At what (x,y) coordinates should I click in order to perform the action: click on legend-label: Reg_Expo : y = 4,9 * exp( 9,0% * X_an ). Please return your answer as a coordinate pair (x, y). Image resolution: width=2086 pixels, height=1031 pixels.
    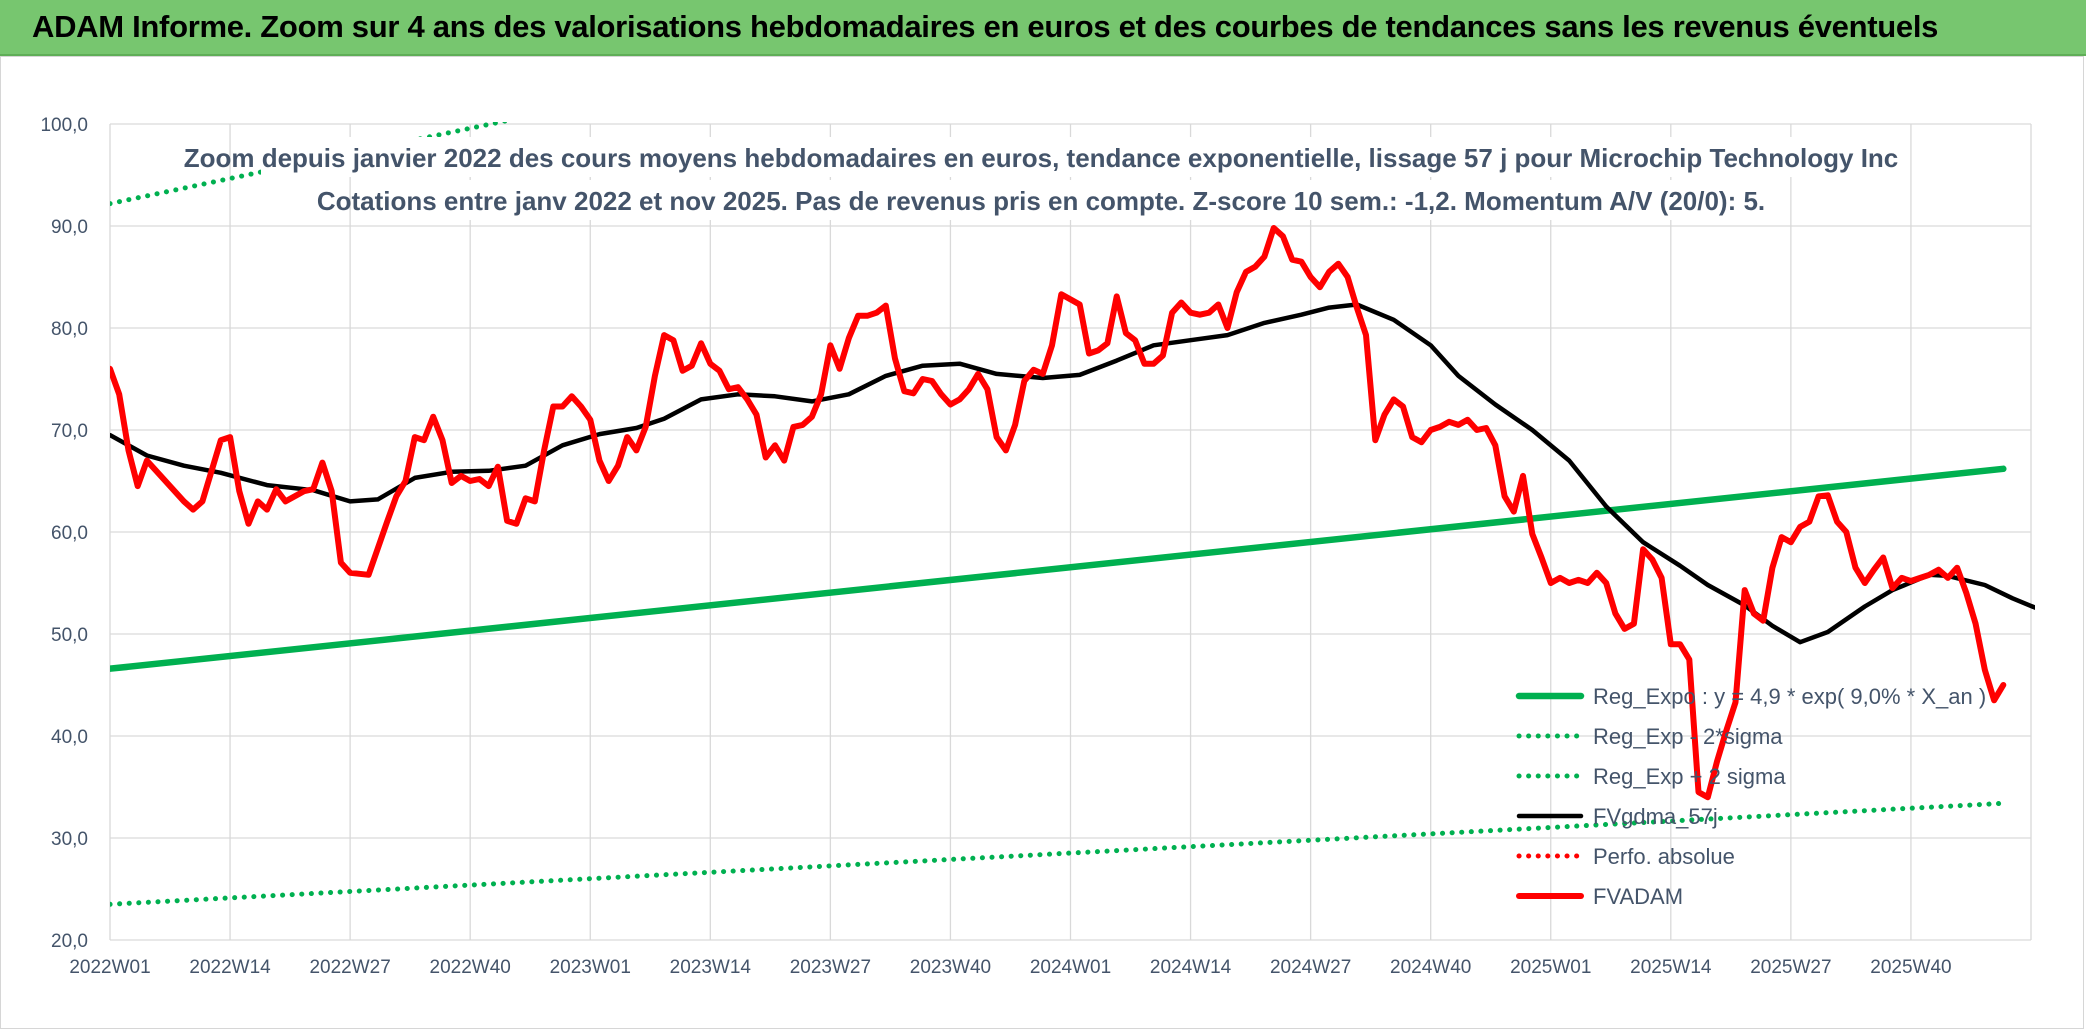
    Looking at the image, I should click on (1789, 696).